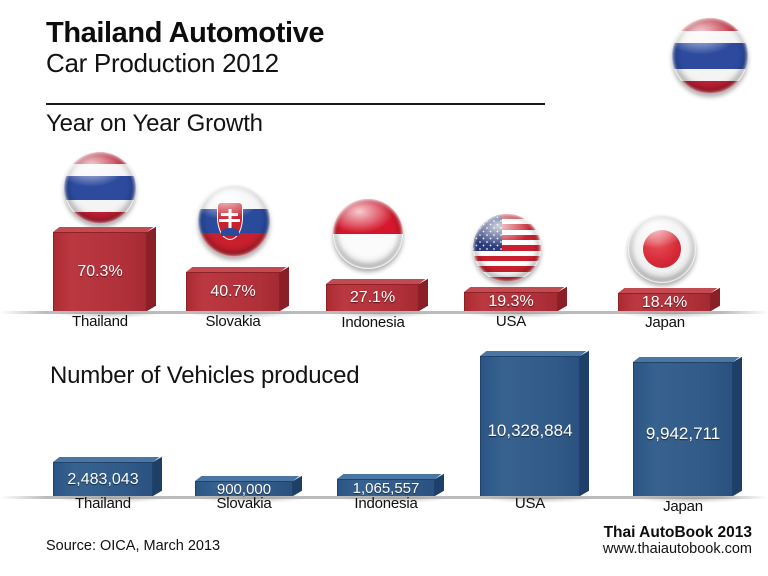  Describe the element at coordinates (487, 232) in the screenshot. I see `usa-flag-canton` at that location.